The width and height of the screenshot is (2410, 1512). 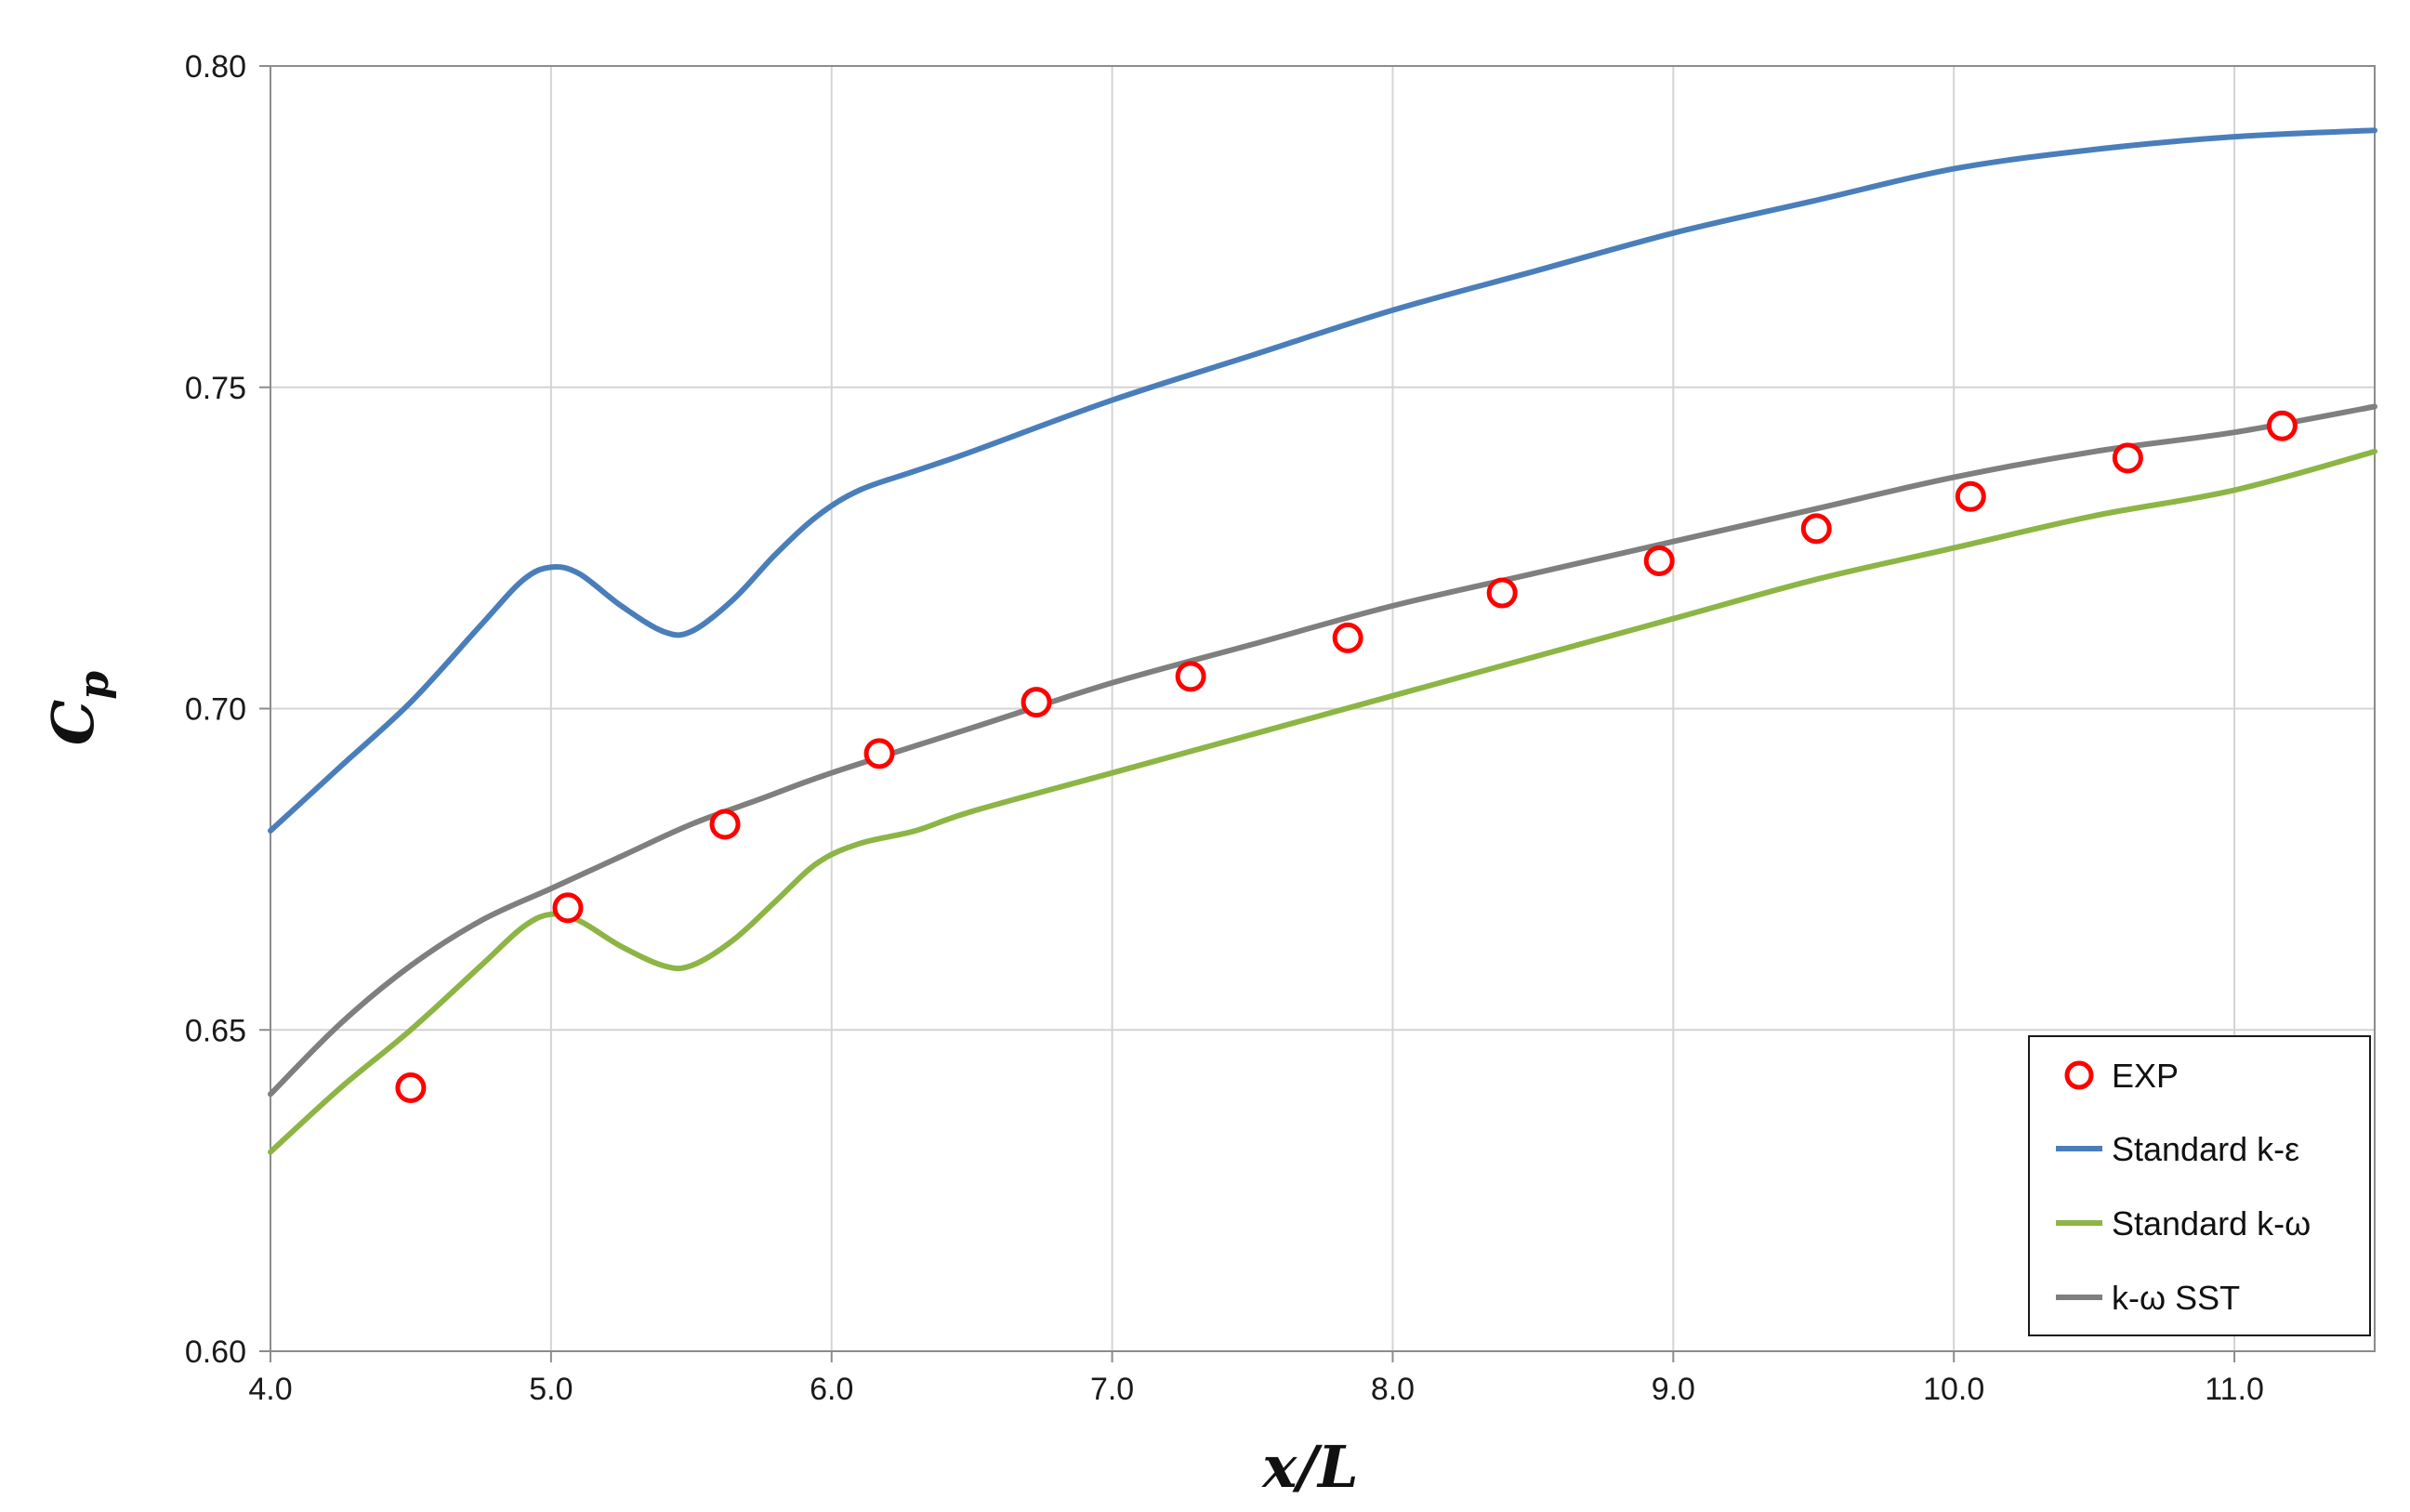 I want to click on x-tick-label: 10.0, so click(x=1953, y=1389).